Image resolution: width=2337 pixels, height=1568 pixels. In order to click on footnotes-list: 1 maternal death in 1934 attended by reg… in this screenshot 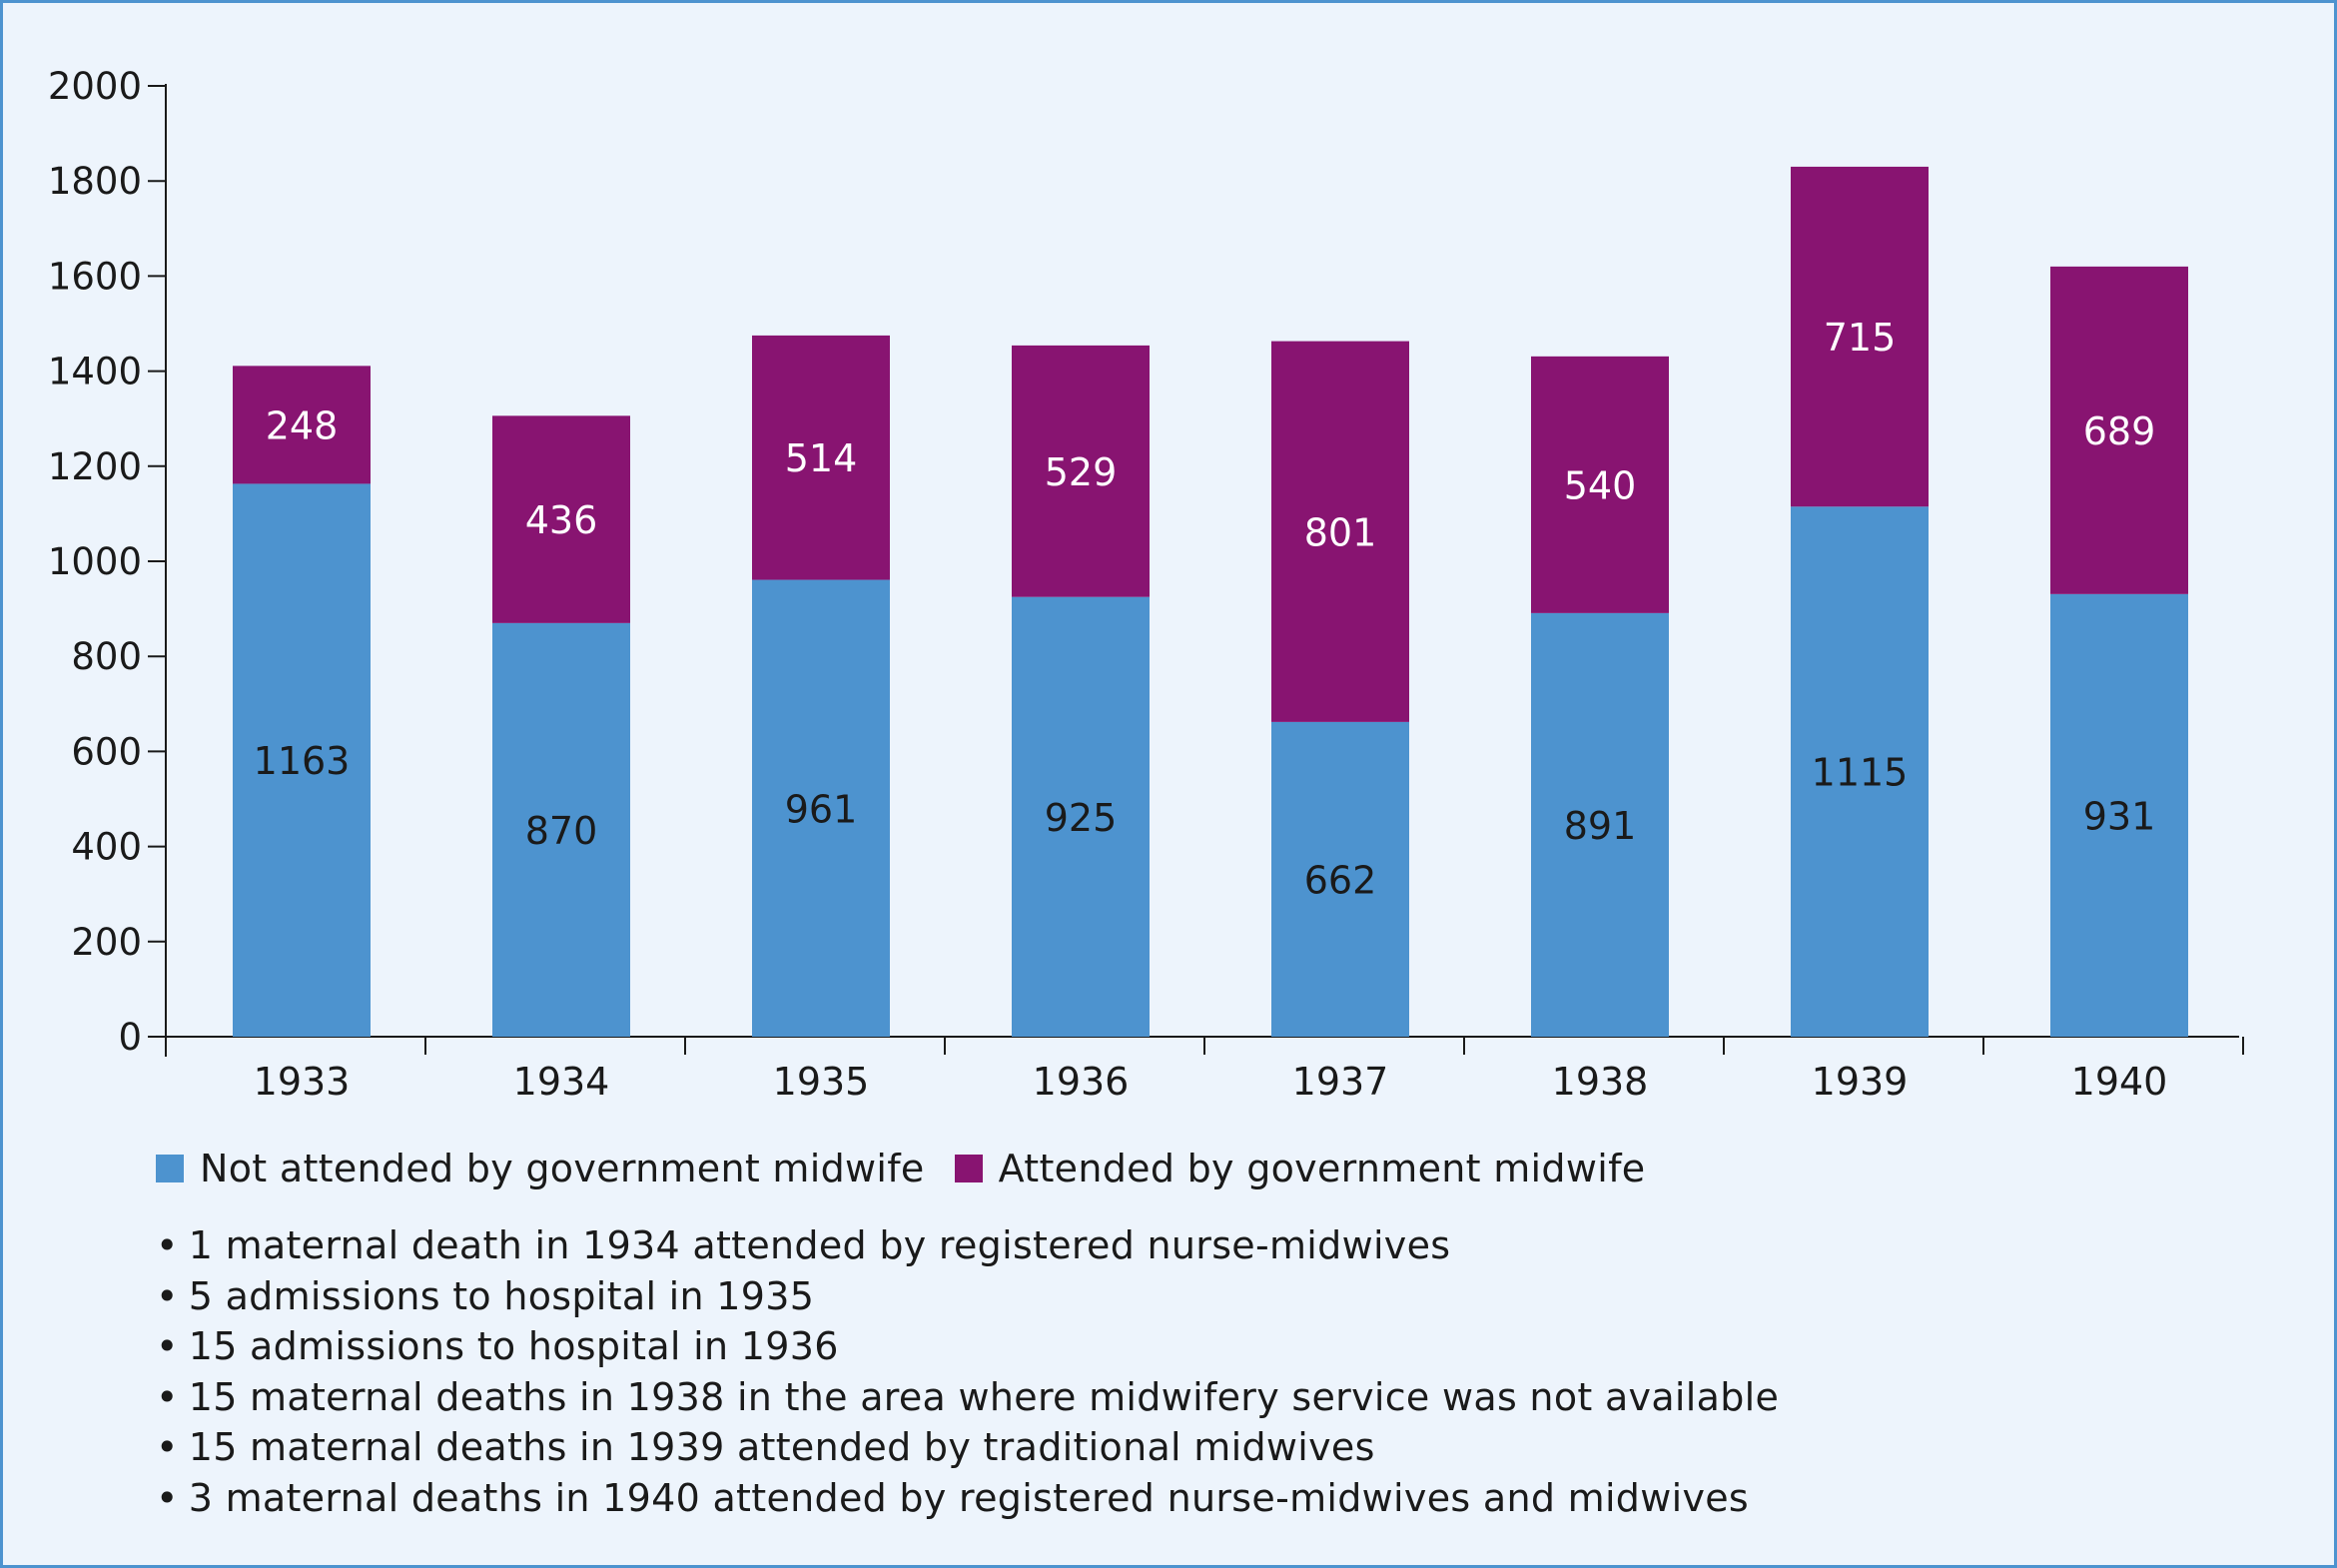, I will do `click(967, 1371)`.